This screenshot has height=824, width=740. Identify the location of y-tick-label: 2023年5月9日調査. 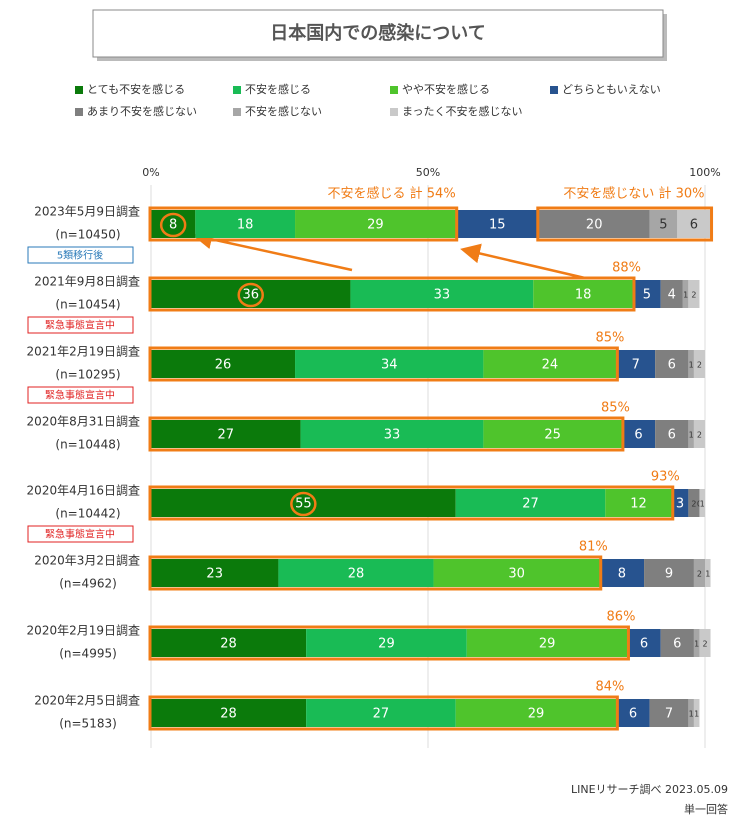
(87, 212).